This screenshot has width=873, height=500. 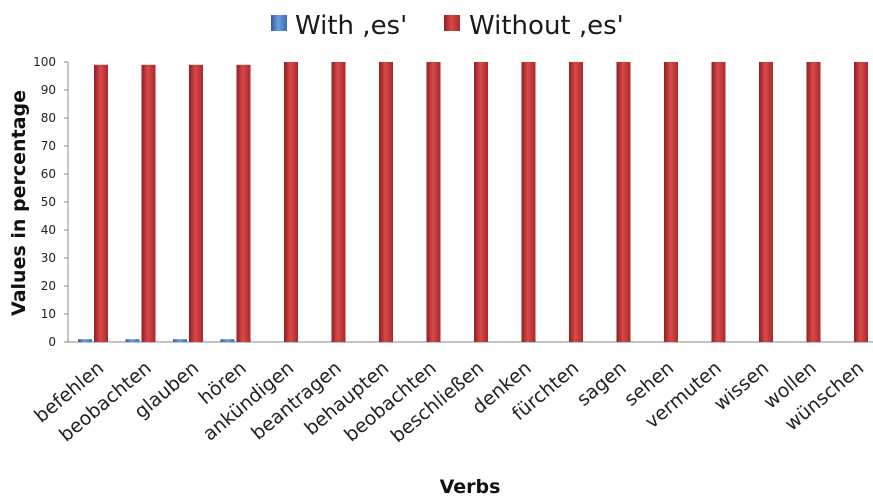 What do you see at coordinates (19, 203) in the screenshot?
I see `y-axis-title: Values in percentage` at bounding box center [19, 203].